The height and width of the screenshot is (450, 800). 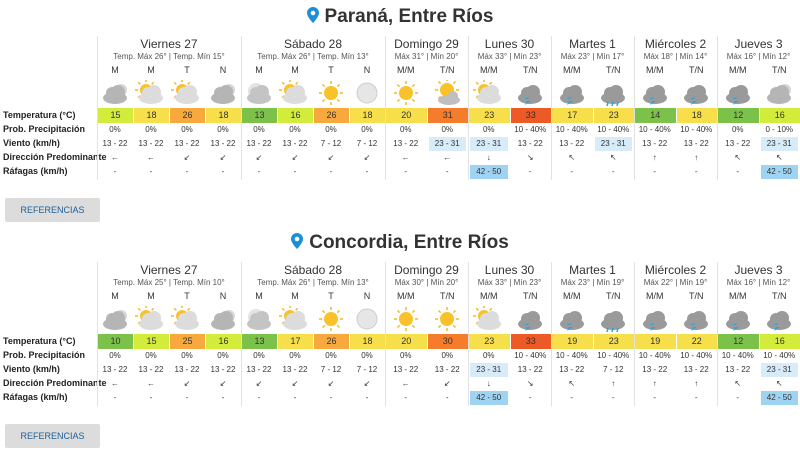 I want to click on temperature-cell: 12, so click(x=738, y=115).